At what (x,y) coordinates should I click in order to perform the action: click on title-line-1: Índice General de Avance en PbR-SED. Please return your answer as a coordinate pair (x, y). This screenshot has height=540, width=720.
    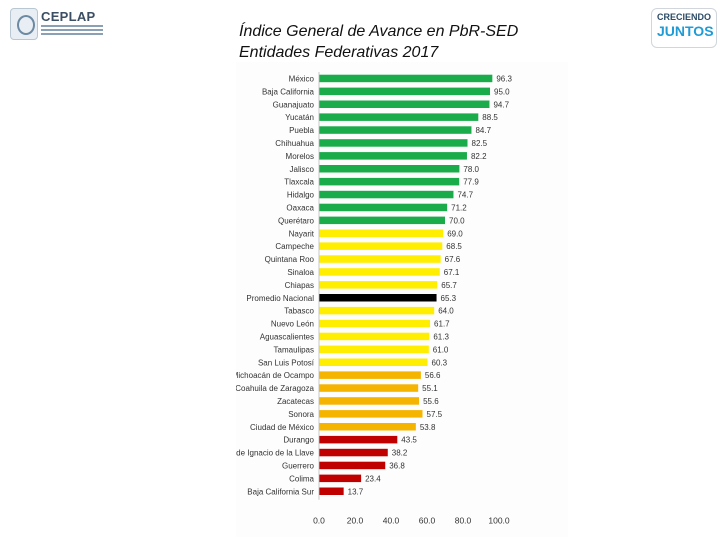
    Looking at the image, I should click on (379, 31).